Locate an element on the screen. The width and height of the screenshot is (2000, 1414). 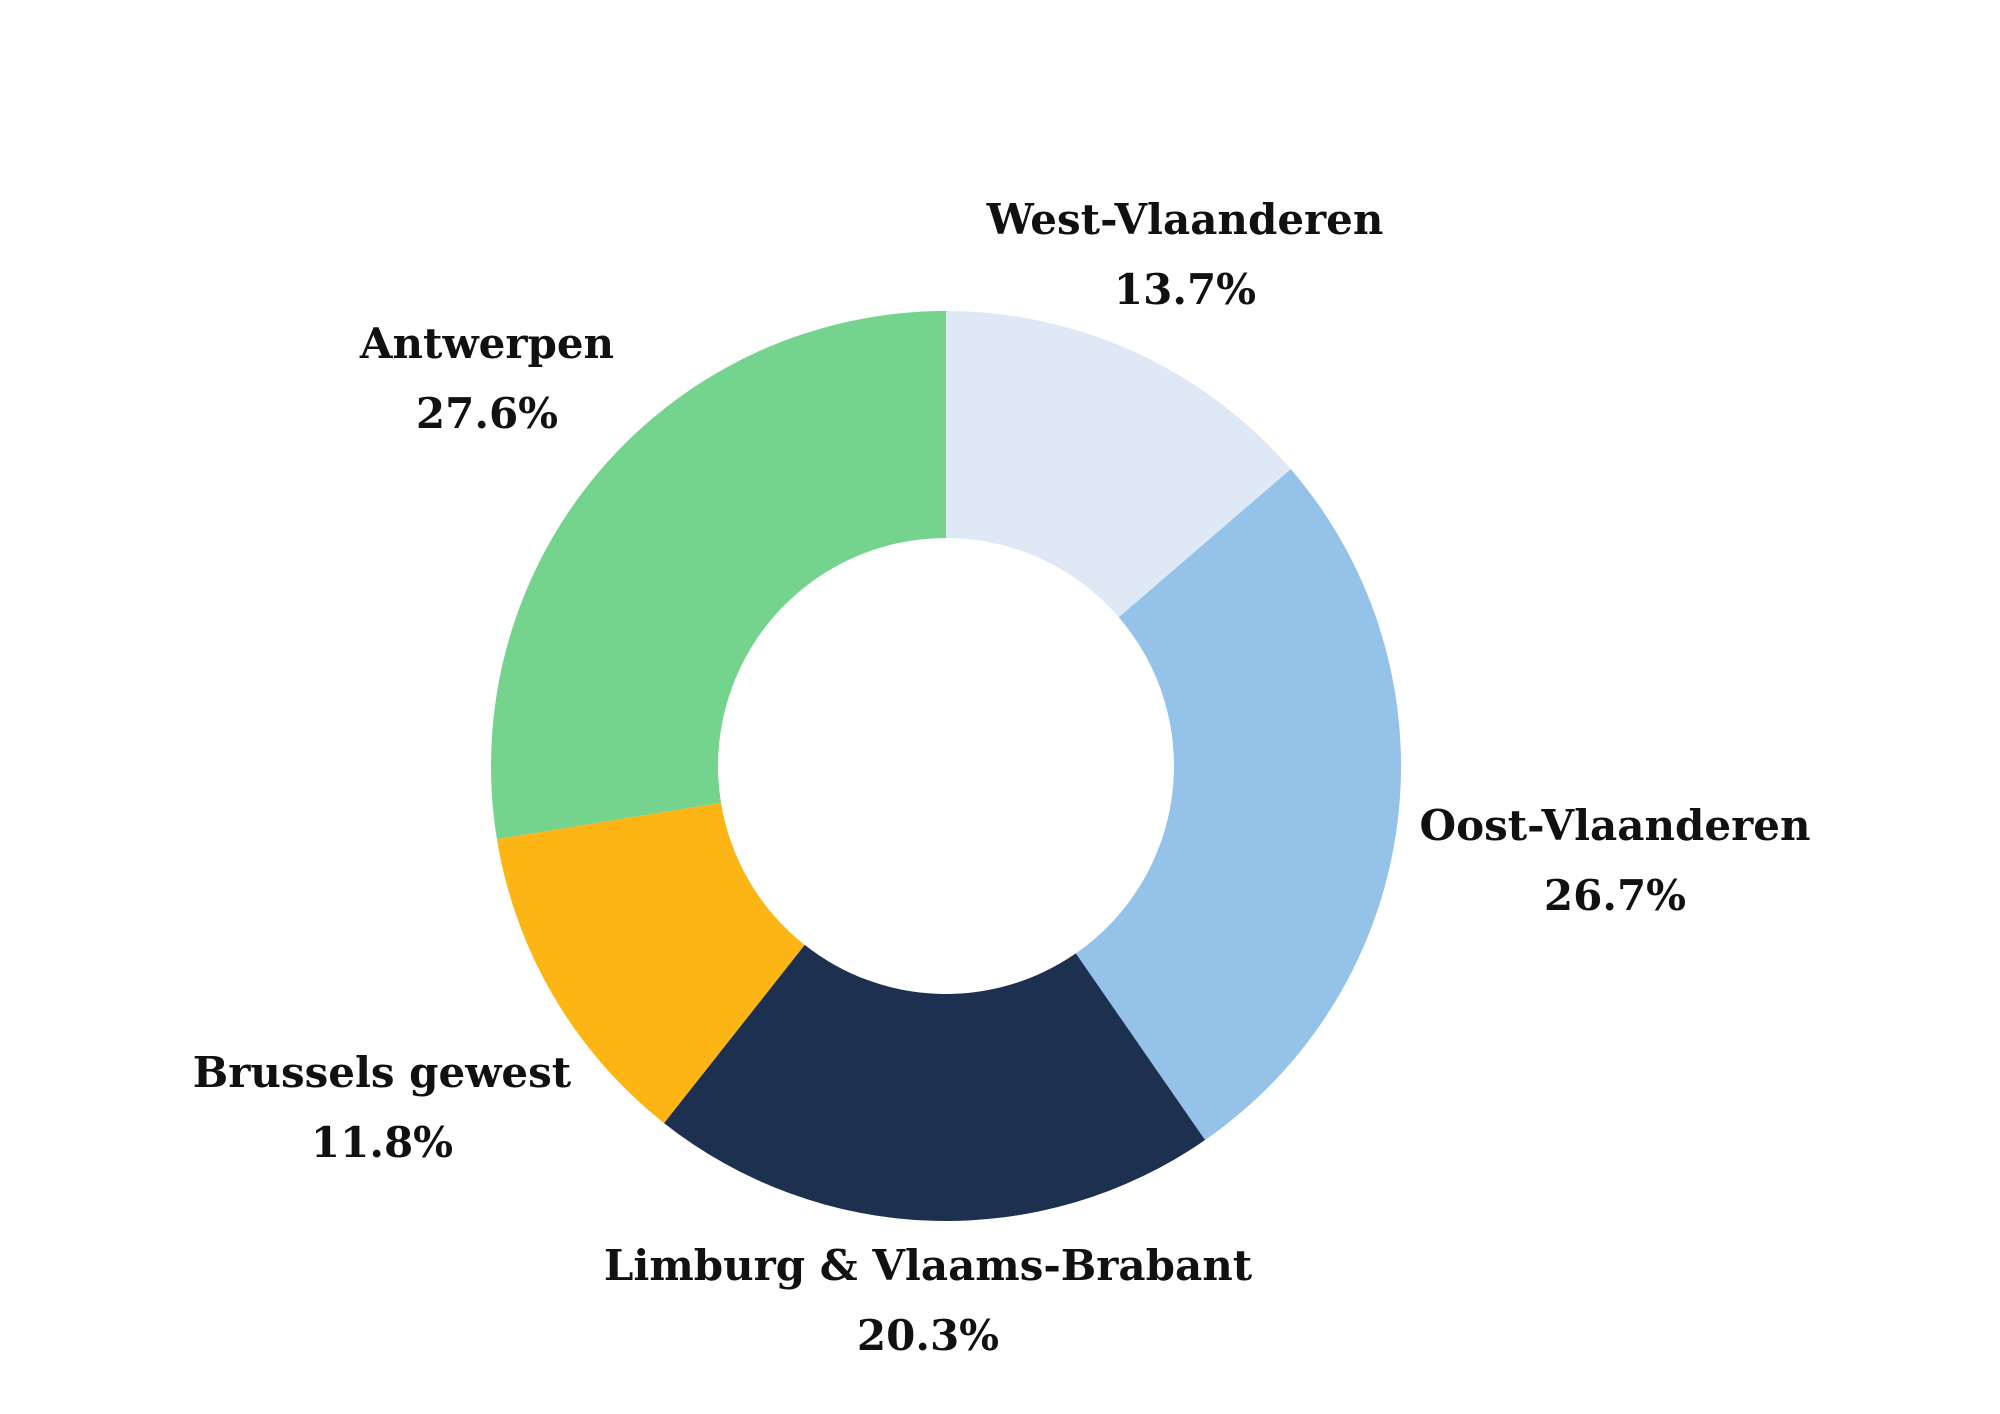
slice-label-limburg-and-vlaams-brabant: Limburg & Vlaams-Brabant is located at coordinates (928, 1265).